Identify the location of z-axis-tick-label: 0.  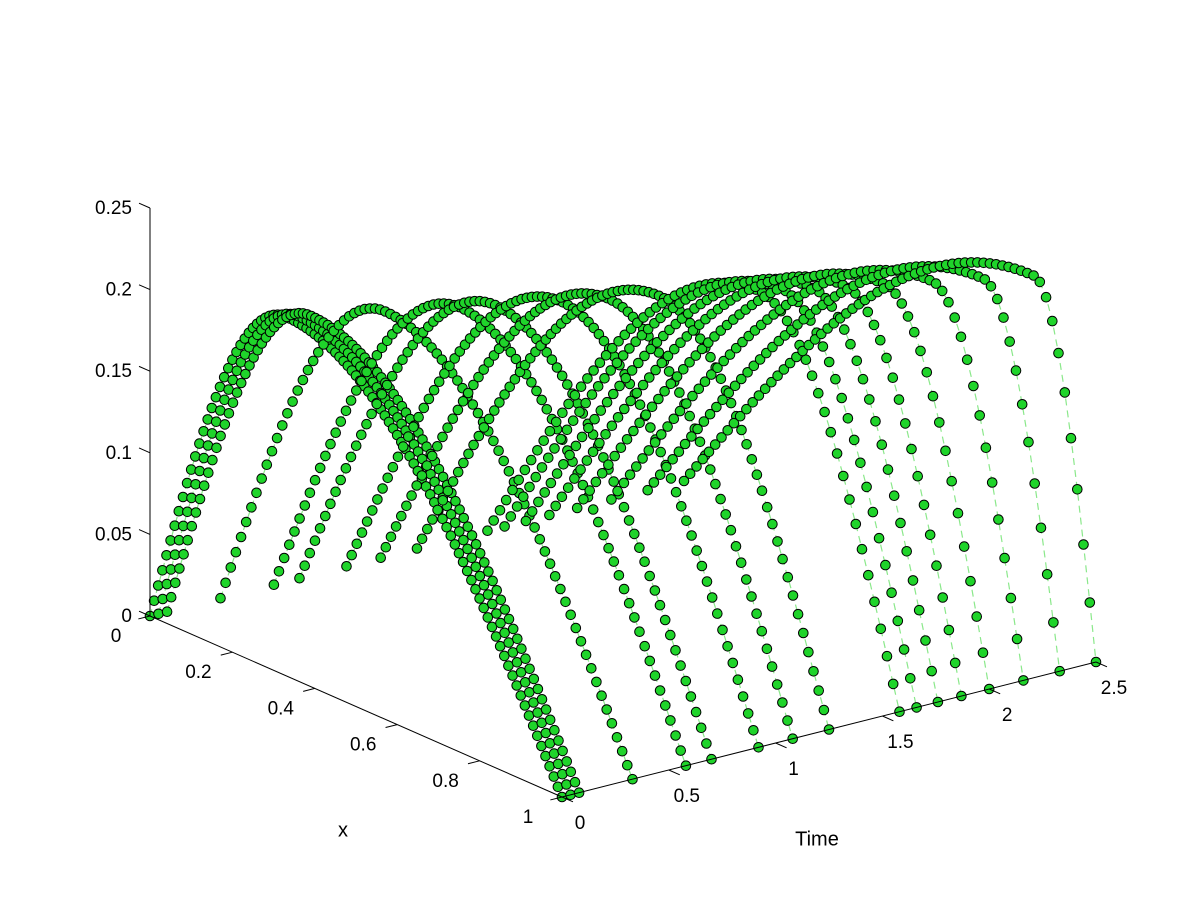
(126, 616).